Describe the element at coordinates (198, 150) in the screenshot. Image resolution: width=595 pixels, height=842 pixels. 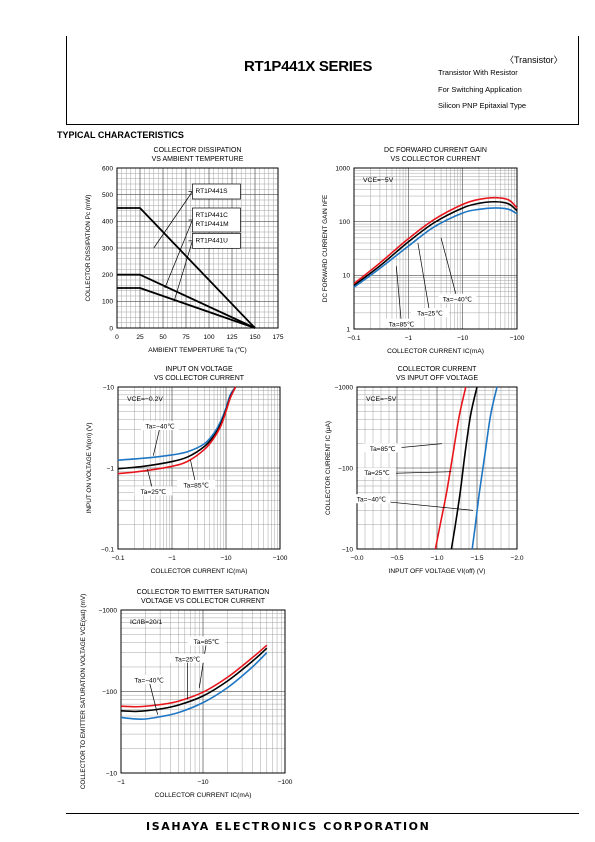
I see `c1-title-line: COLLECTOR DISSIPATION` at that location.